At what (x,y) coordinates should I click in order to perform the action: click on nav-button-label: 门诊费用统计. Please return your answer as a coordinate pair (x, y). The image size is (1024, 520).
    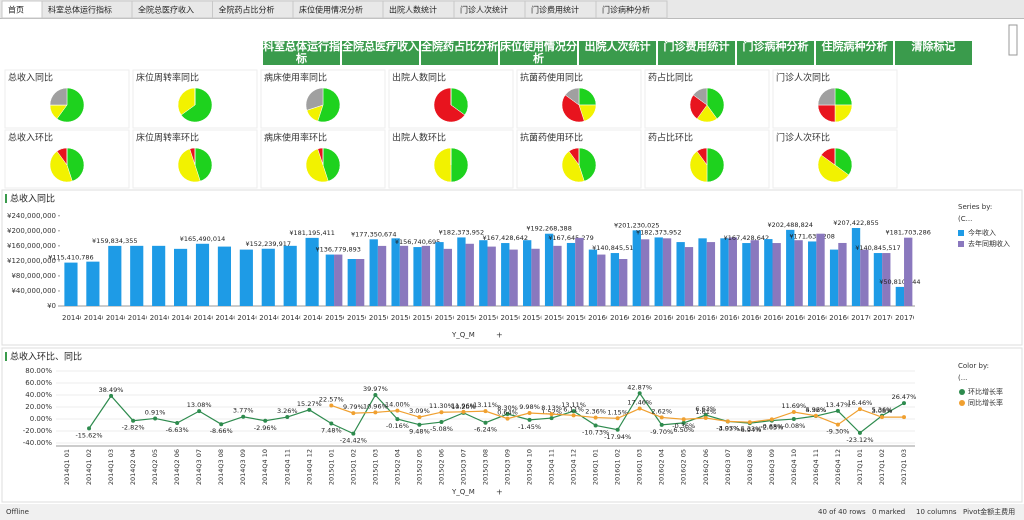
    Looking at the image, I should click on (696, 47).